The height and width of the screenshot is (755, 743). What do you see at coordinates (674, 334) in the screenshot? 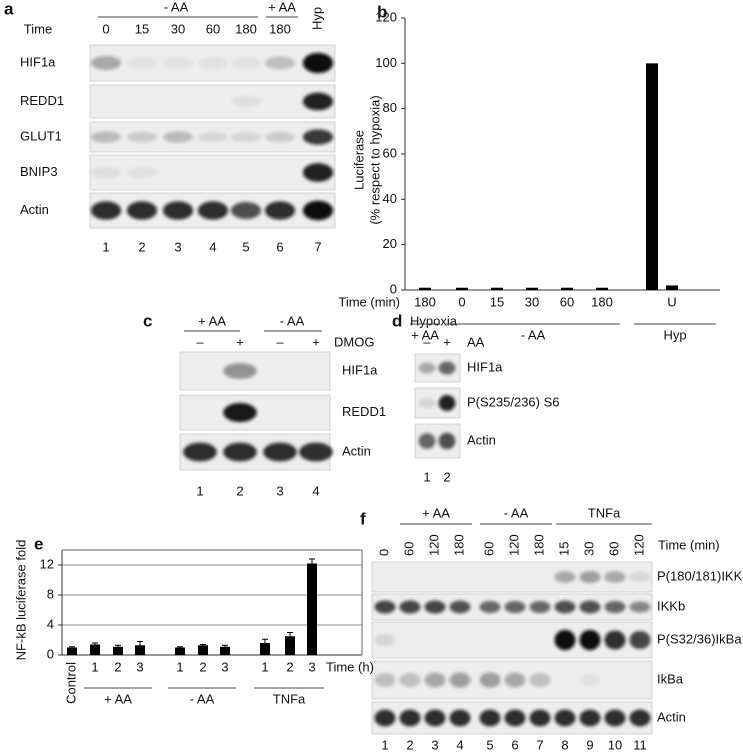
I see `group-label: Hyp` at bounding box center [674, 334].